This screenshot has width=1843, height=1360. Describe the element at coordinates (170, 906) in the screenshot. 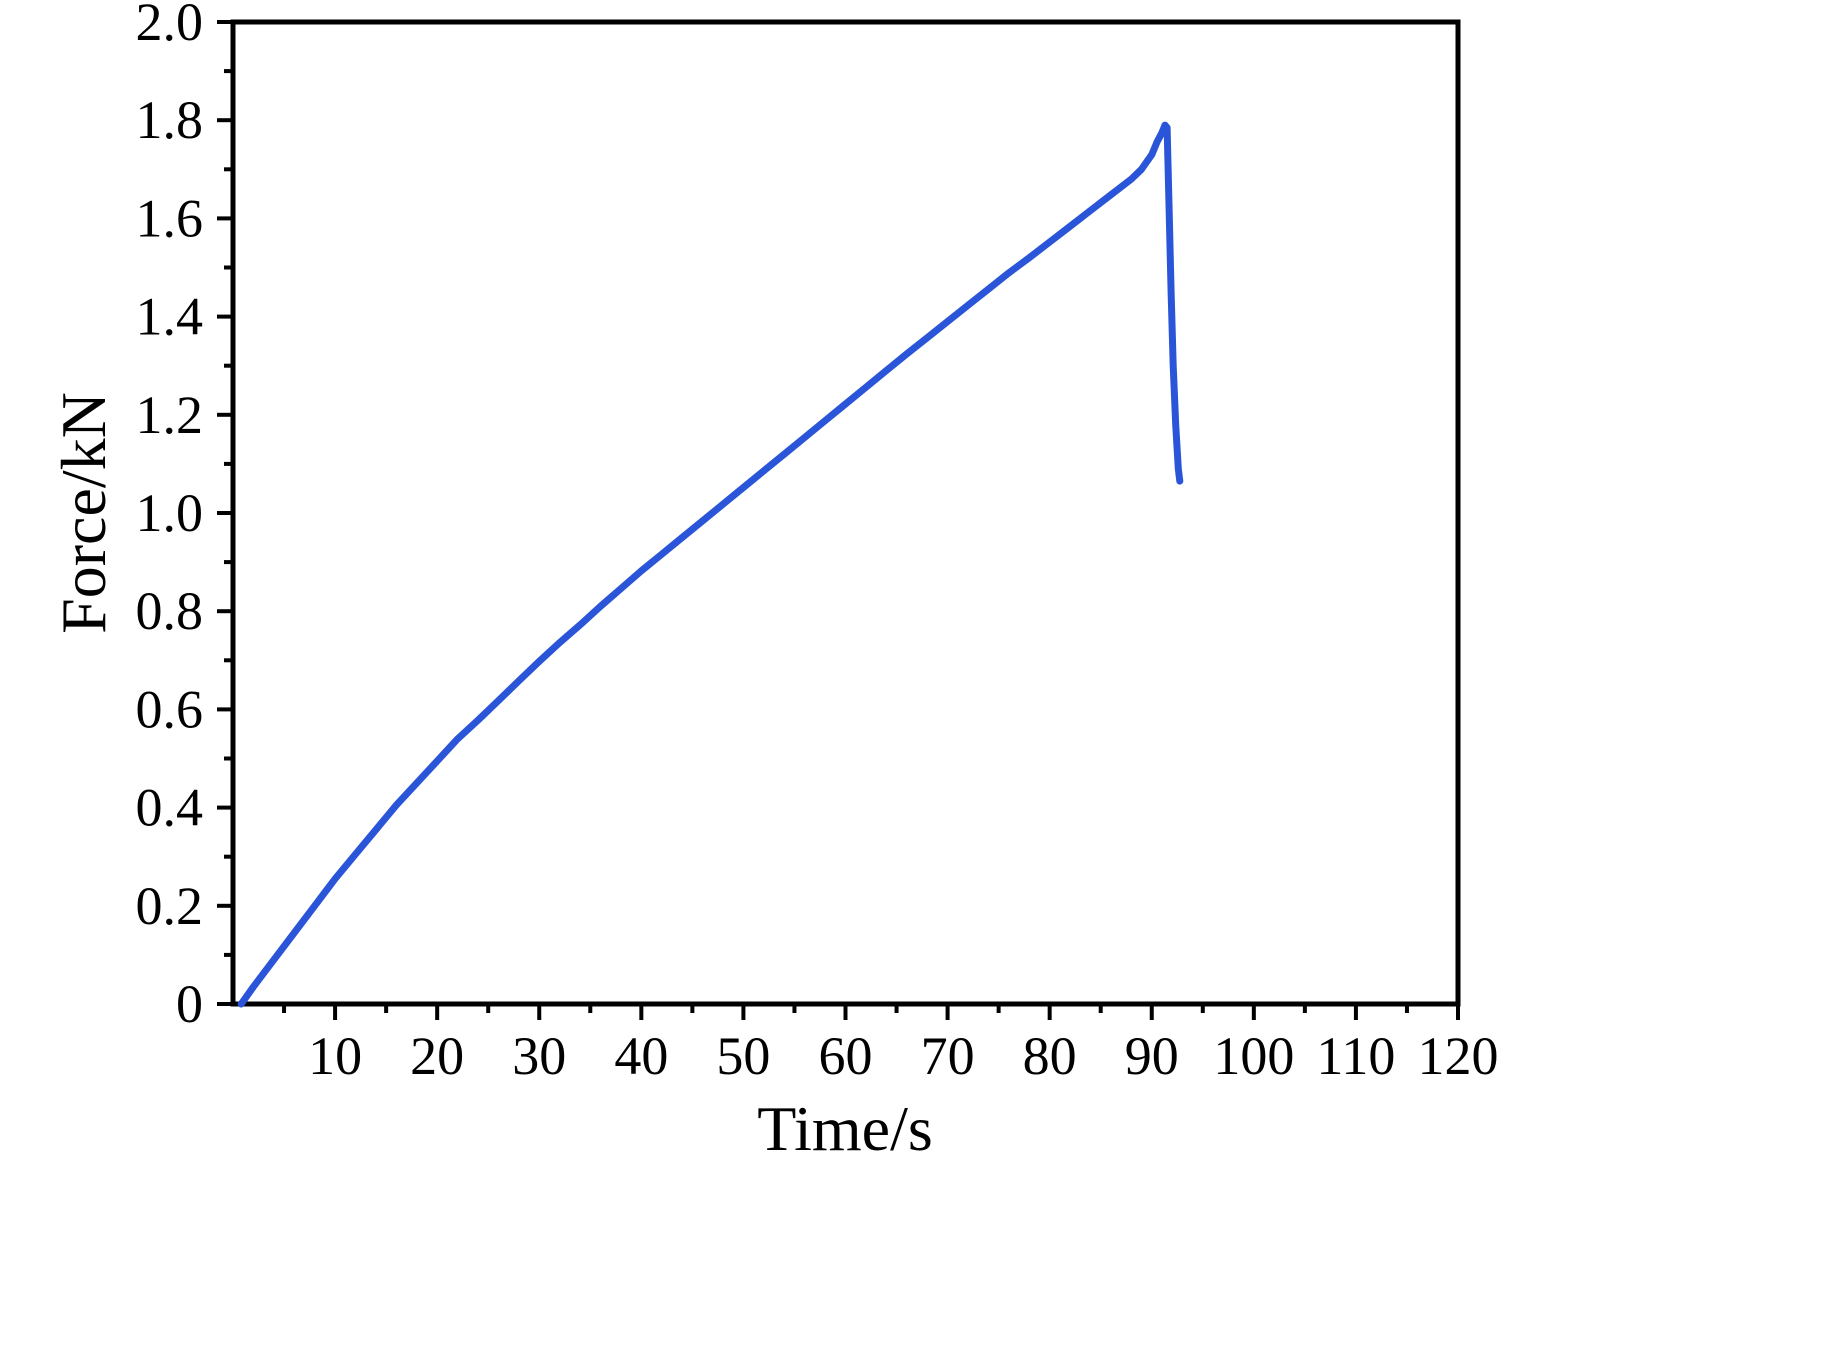

I see `y-tick-label: 0.2` at that location.